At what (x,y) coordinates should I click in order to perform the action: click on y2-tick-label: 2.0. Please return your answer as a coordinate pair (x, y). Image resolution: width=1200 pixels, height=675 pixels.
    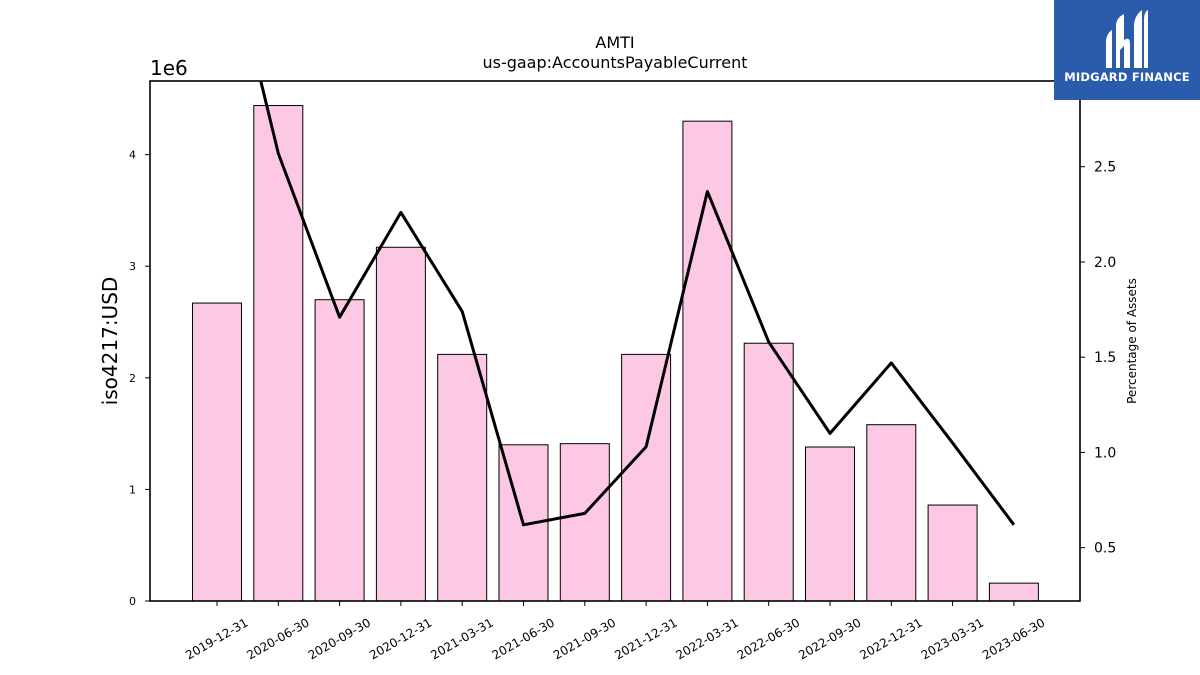
    Looking at the image, I should click on (1105, 263).